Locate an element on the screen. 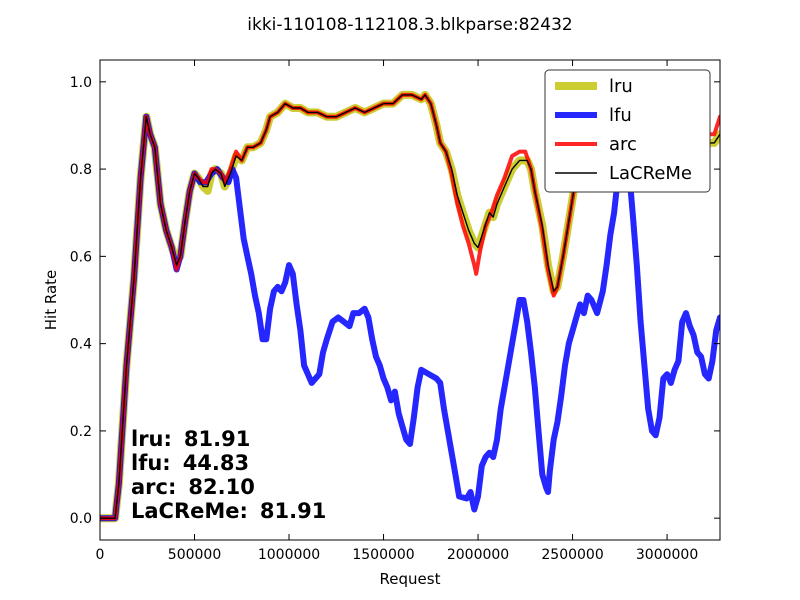 Image resolution: width=800 pixels, height=600 pixels. y-tick-label: 0.0 is located at coordinates (81, 519).